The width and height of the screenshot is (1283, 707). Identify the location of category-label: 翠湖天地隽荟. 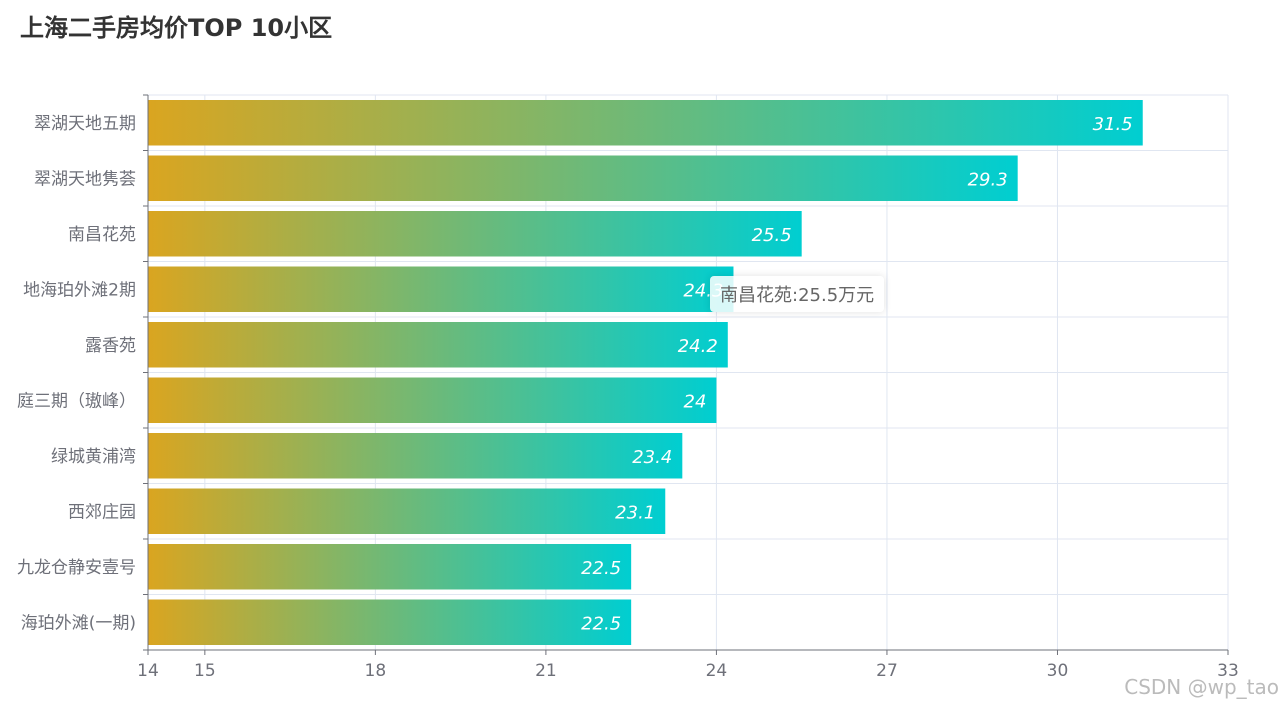
(85, 179).